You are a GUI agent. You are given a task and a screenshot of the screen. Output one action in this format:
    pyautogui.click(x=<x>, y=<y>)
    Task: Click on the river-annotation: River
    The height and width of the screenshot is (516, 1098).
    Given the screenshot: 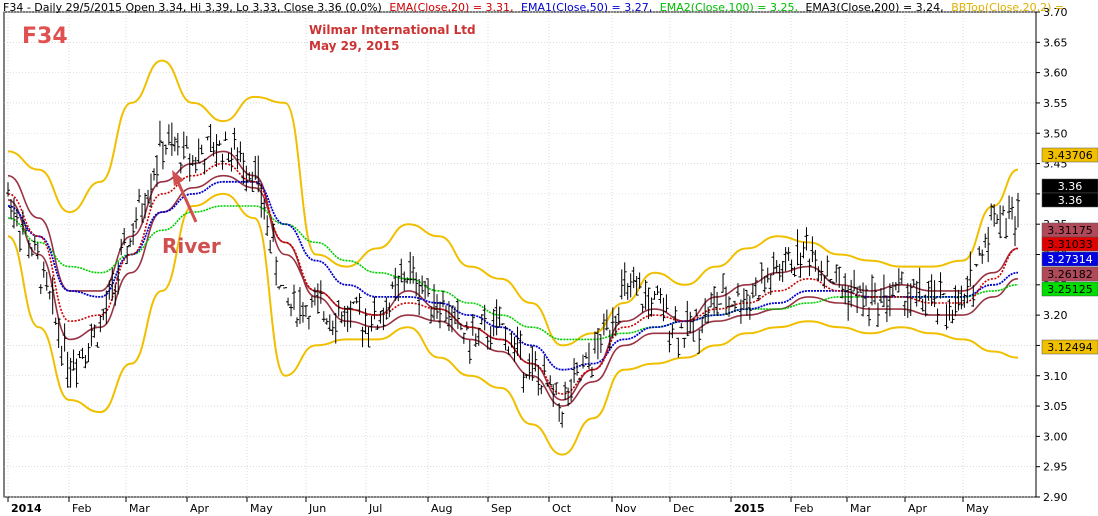 What is the action you would take?
    pyautogui.click(x=191, y=214)
    